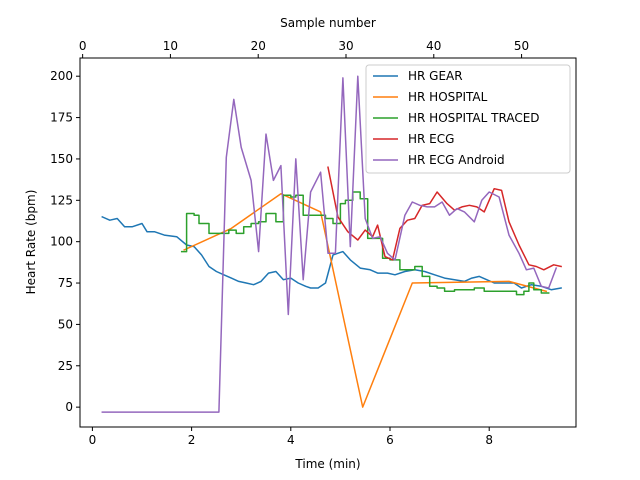 The height and width of the screenshot is (480, 640). What do you see at coordinates (65, 283) in the screenshot?
I see `y-tick-label: 75` at bounding box center [65, 283].